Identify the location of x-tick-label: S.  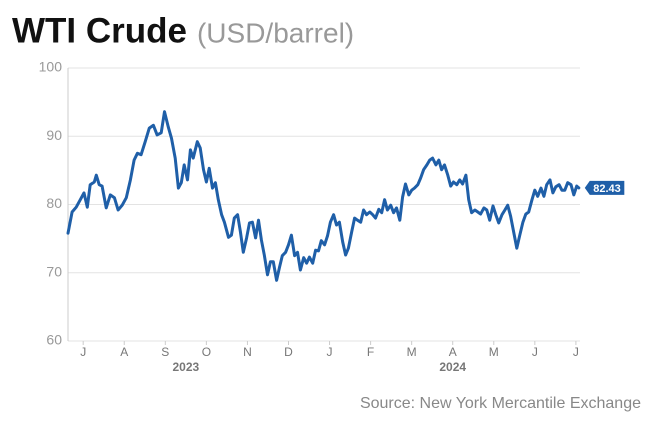
(165, 352).